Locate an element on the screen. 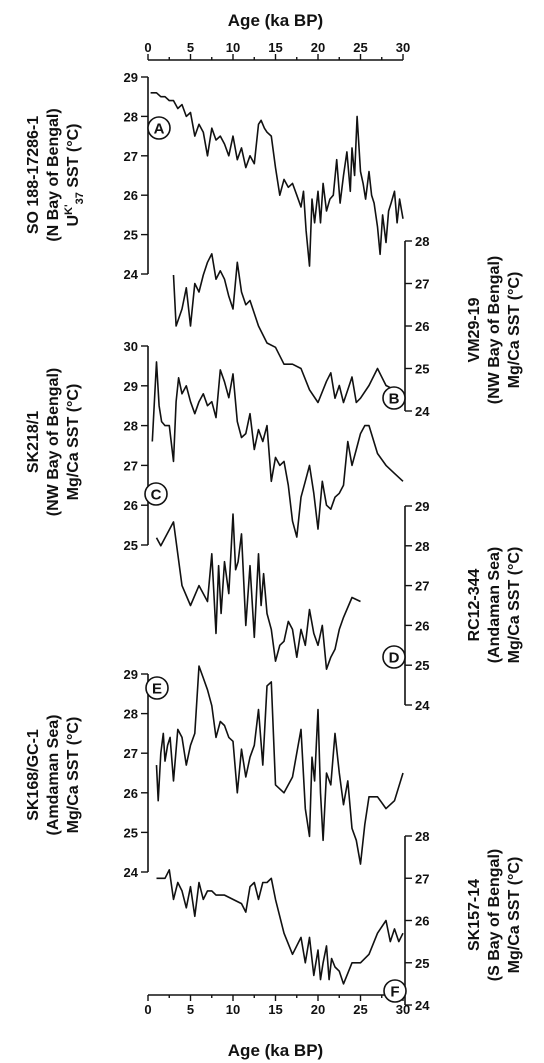 The width and height of the screenshot is (544, 1063). top-x-tick-label: 30 is located at coordinates (403, 47).